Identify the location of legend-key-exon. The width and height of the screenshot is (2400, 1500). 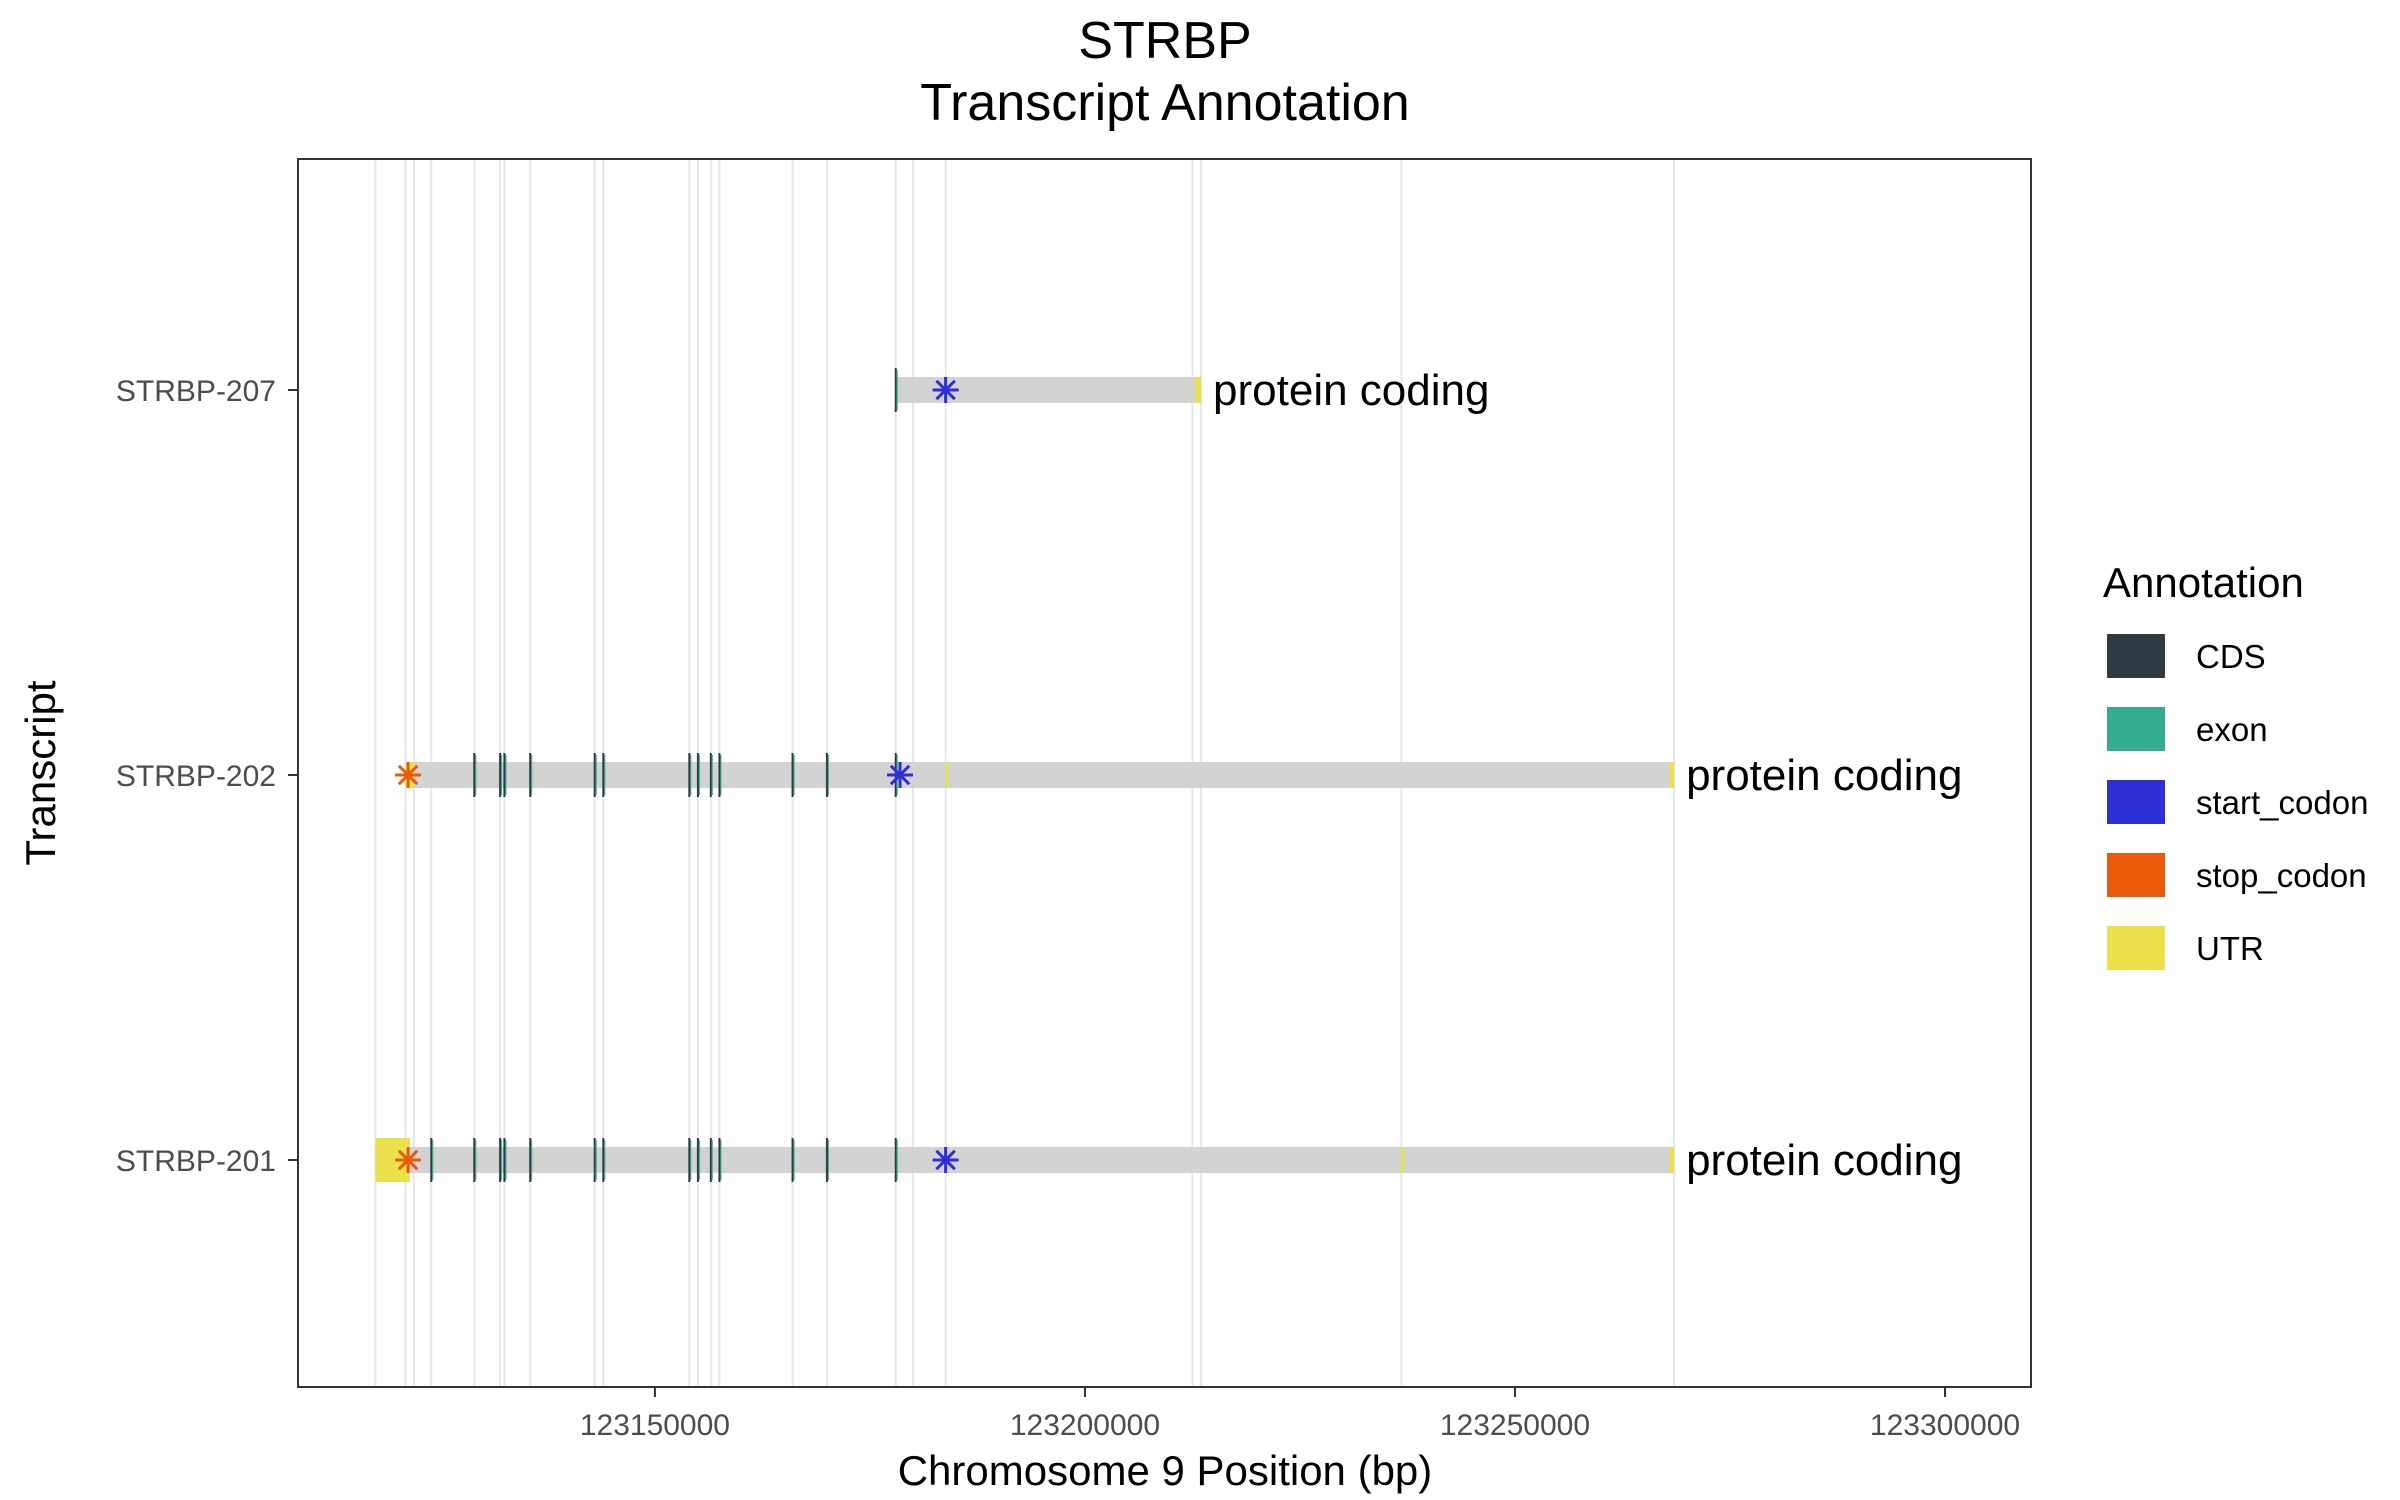
(2136, 729).